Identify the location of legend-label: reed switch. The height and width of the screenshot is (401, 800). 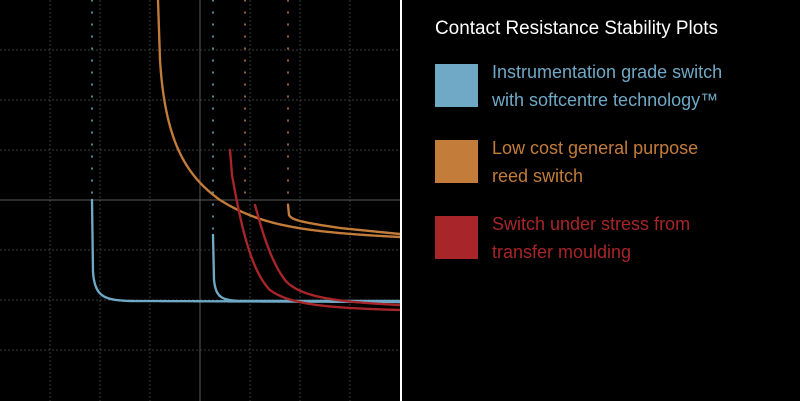
(537, 176).